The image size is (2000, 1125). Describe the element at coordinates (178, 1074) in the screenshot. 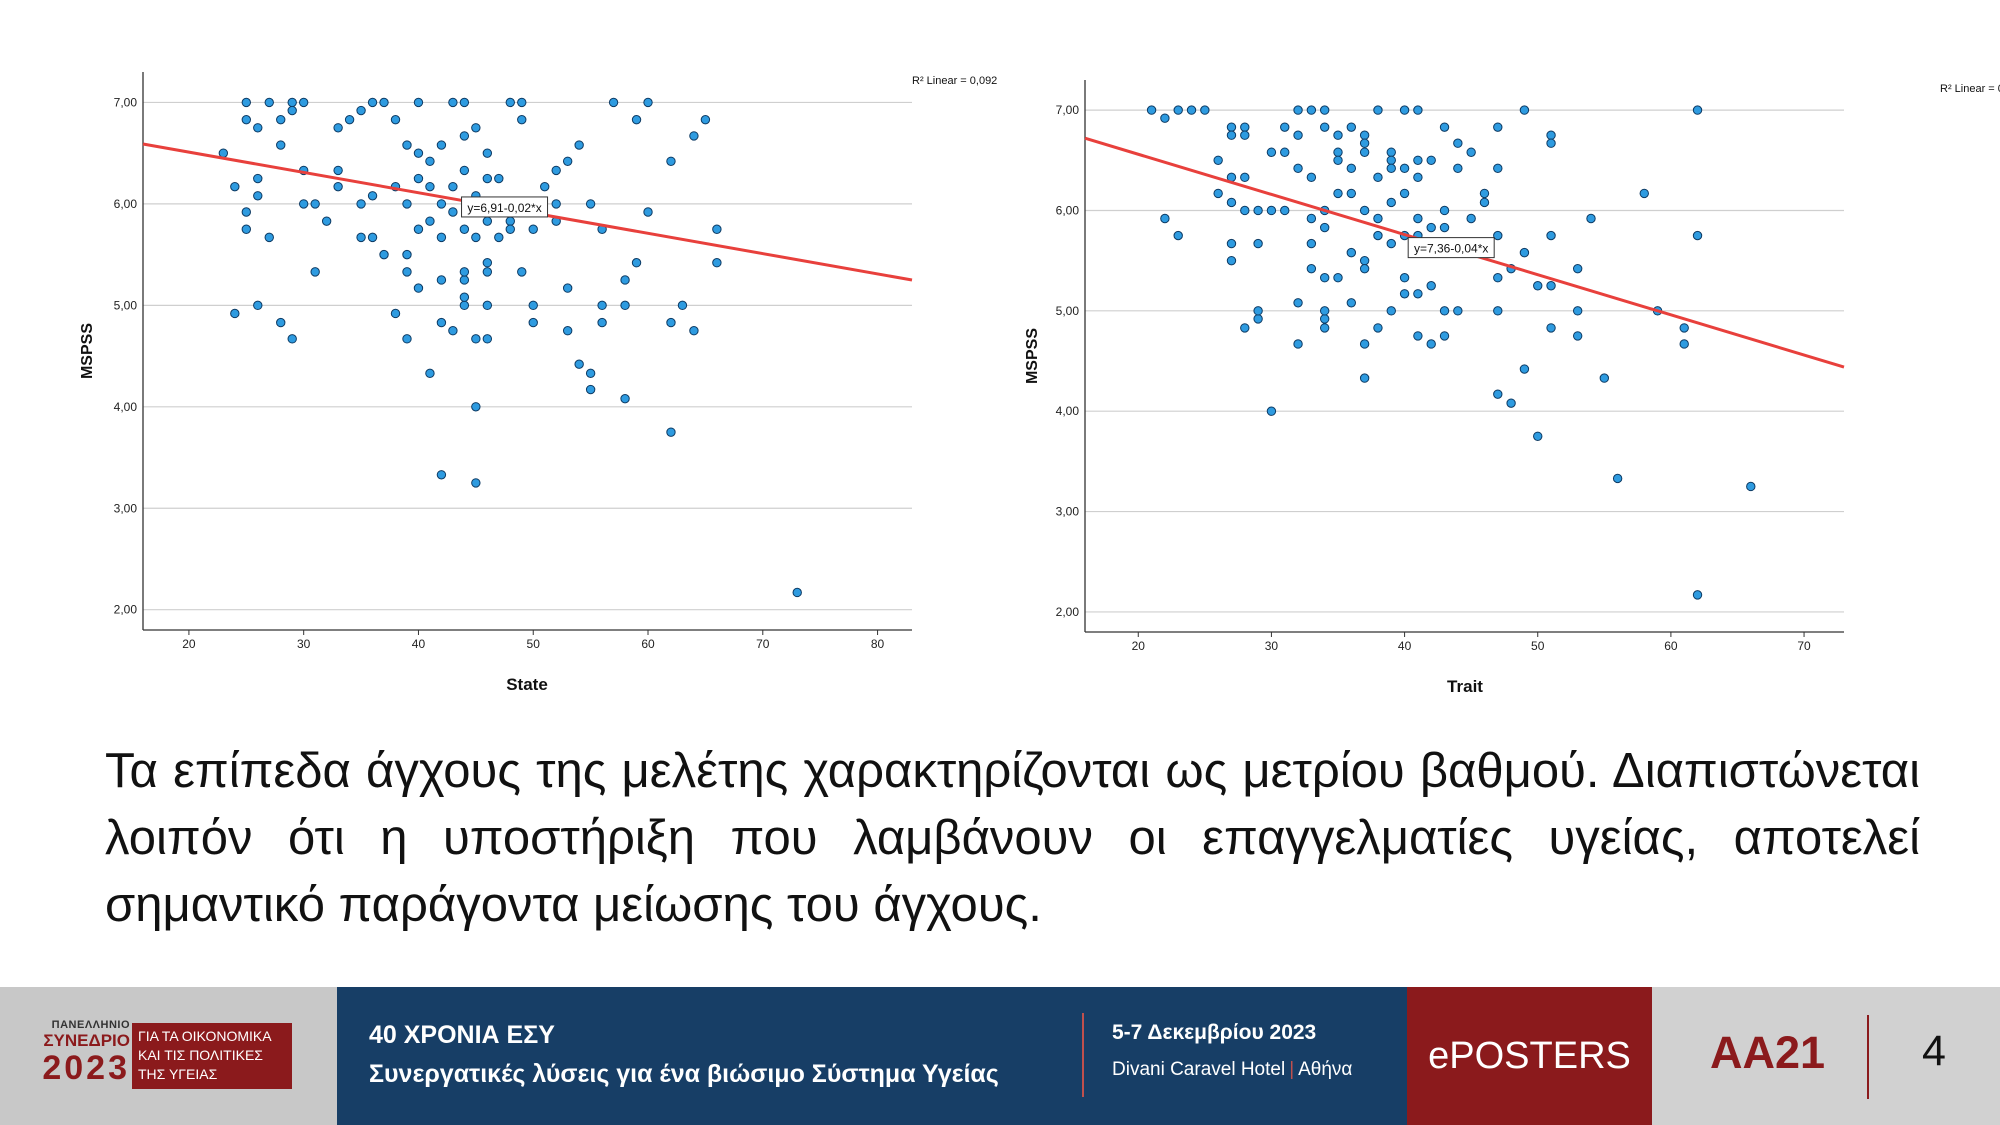

I see `logo-box-line: ΤΗΣ ΥΓΕΙΑΣ` at that location.